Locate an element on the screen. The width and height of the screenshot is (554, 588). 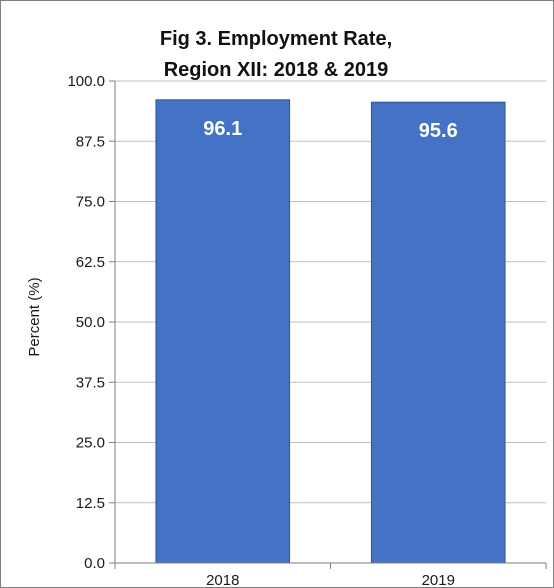
data-label-2019: 95.6 is located at coordinates (438, 131).